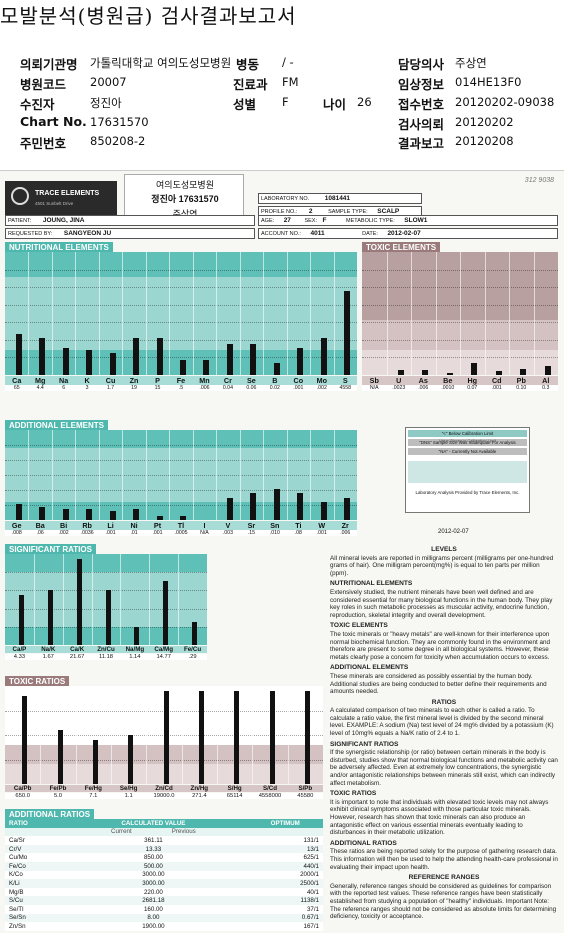  Describe the element at coordinates (416, 220) in the screenshot. I see `metabolic-type: SLOW1` at that location.